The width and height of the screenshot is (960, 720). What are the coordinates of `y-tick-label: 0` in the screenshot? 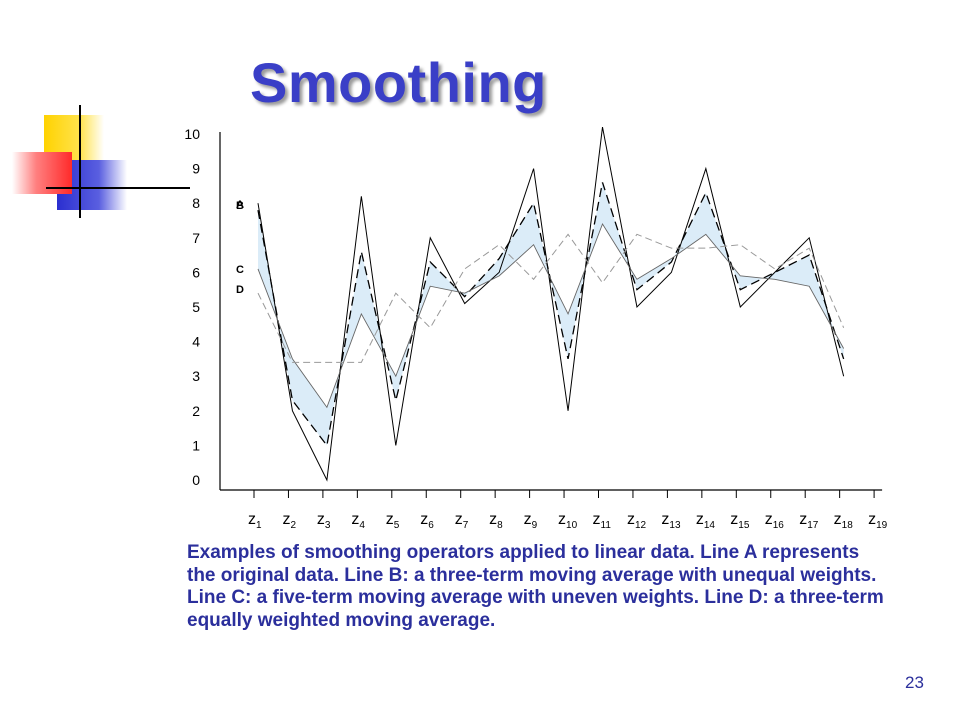 It's located at (196, 480).